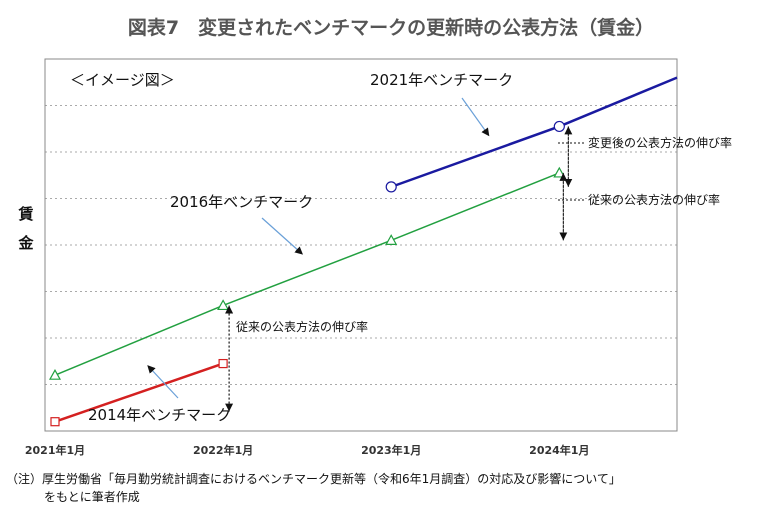  Describe the element at coordinates (25, 214) in the screenshot. I see `y-axis-label-char-1: 賃` at that location.